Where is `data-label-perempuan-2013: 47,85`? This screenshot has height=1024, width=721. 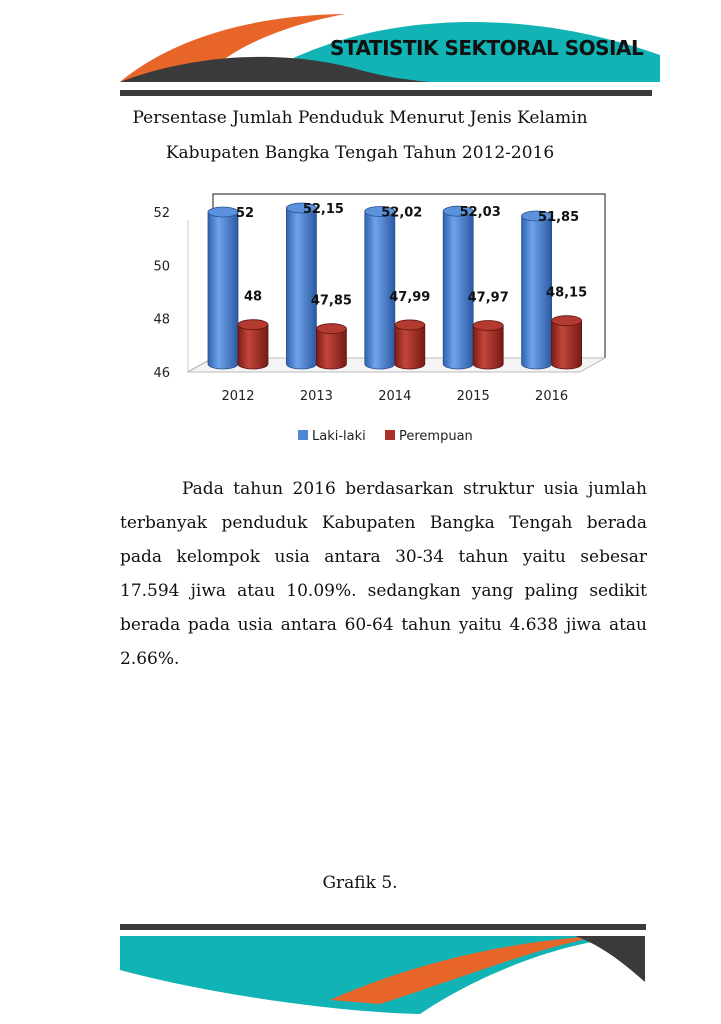 data-label-perempuan-2013: 47,85 is located at coordinates (331, 301).